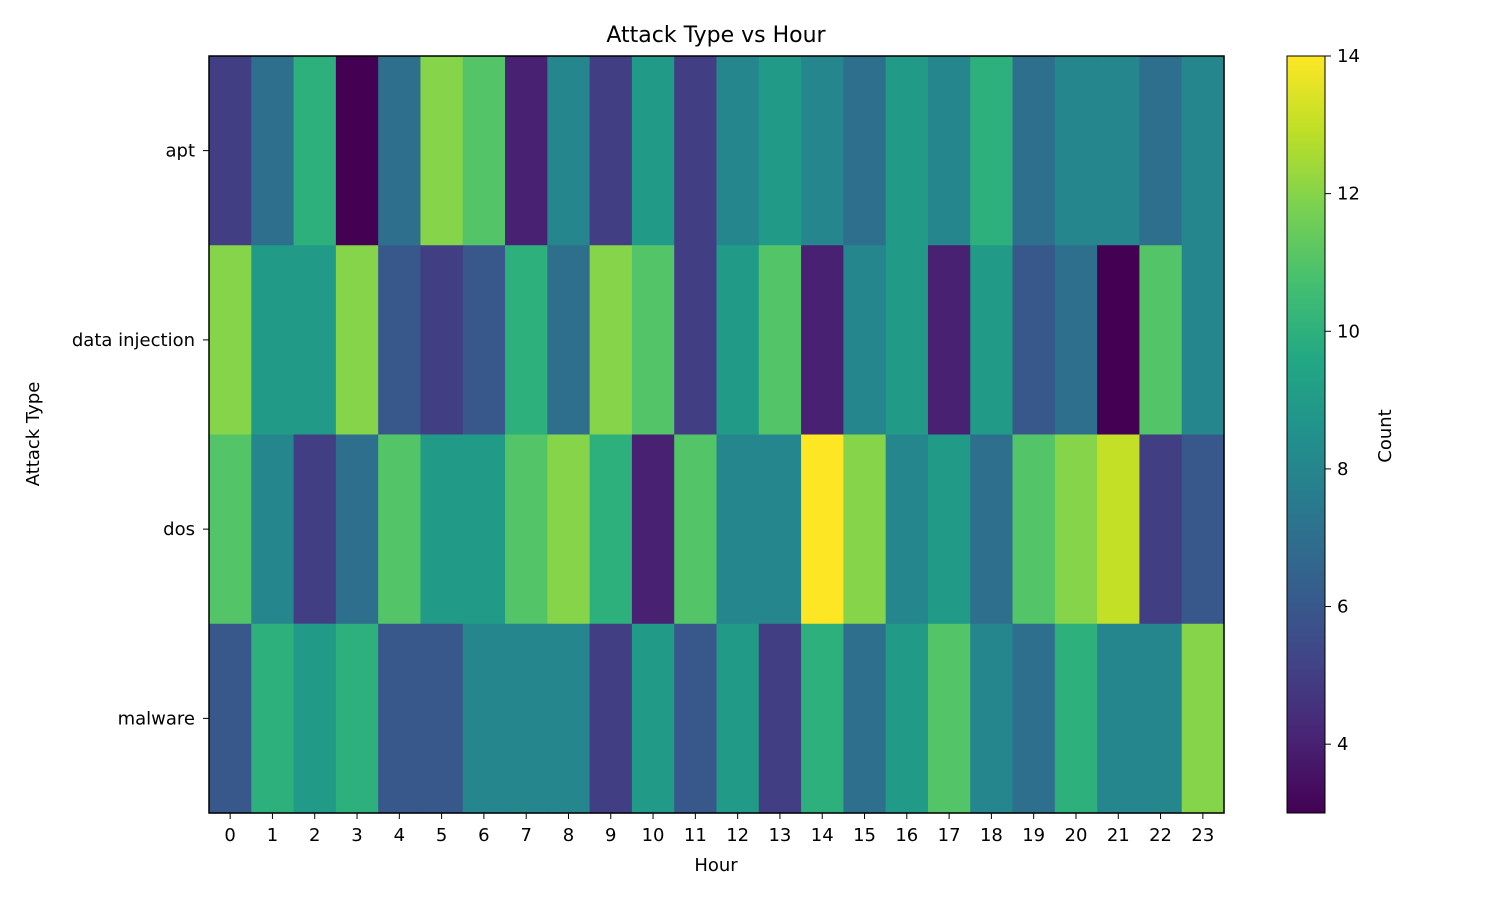 The height and width of the screenshot is (900, 1500). I want to click on x-tick-label: 11, so click(695, 835).